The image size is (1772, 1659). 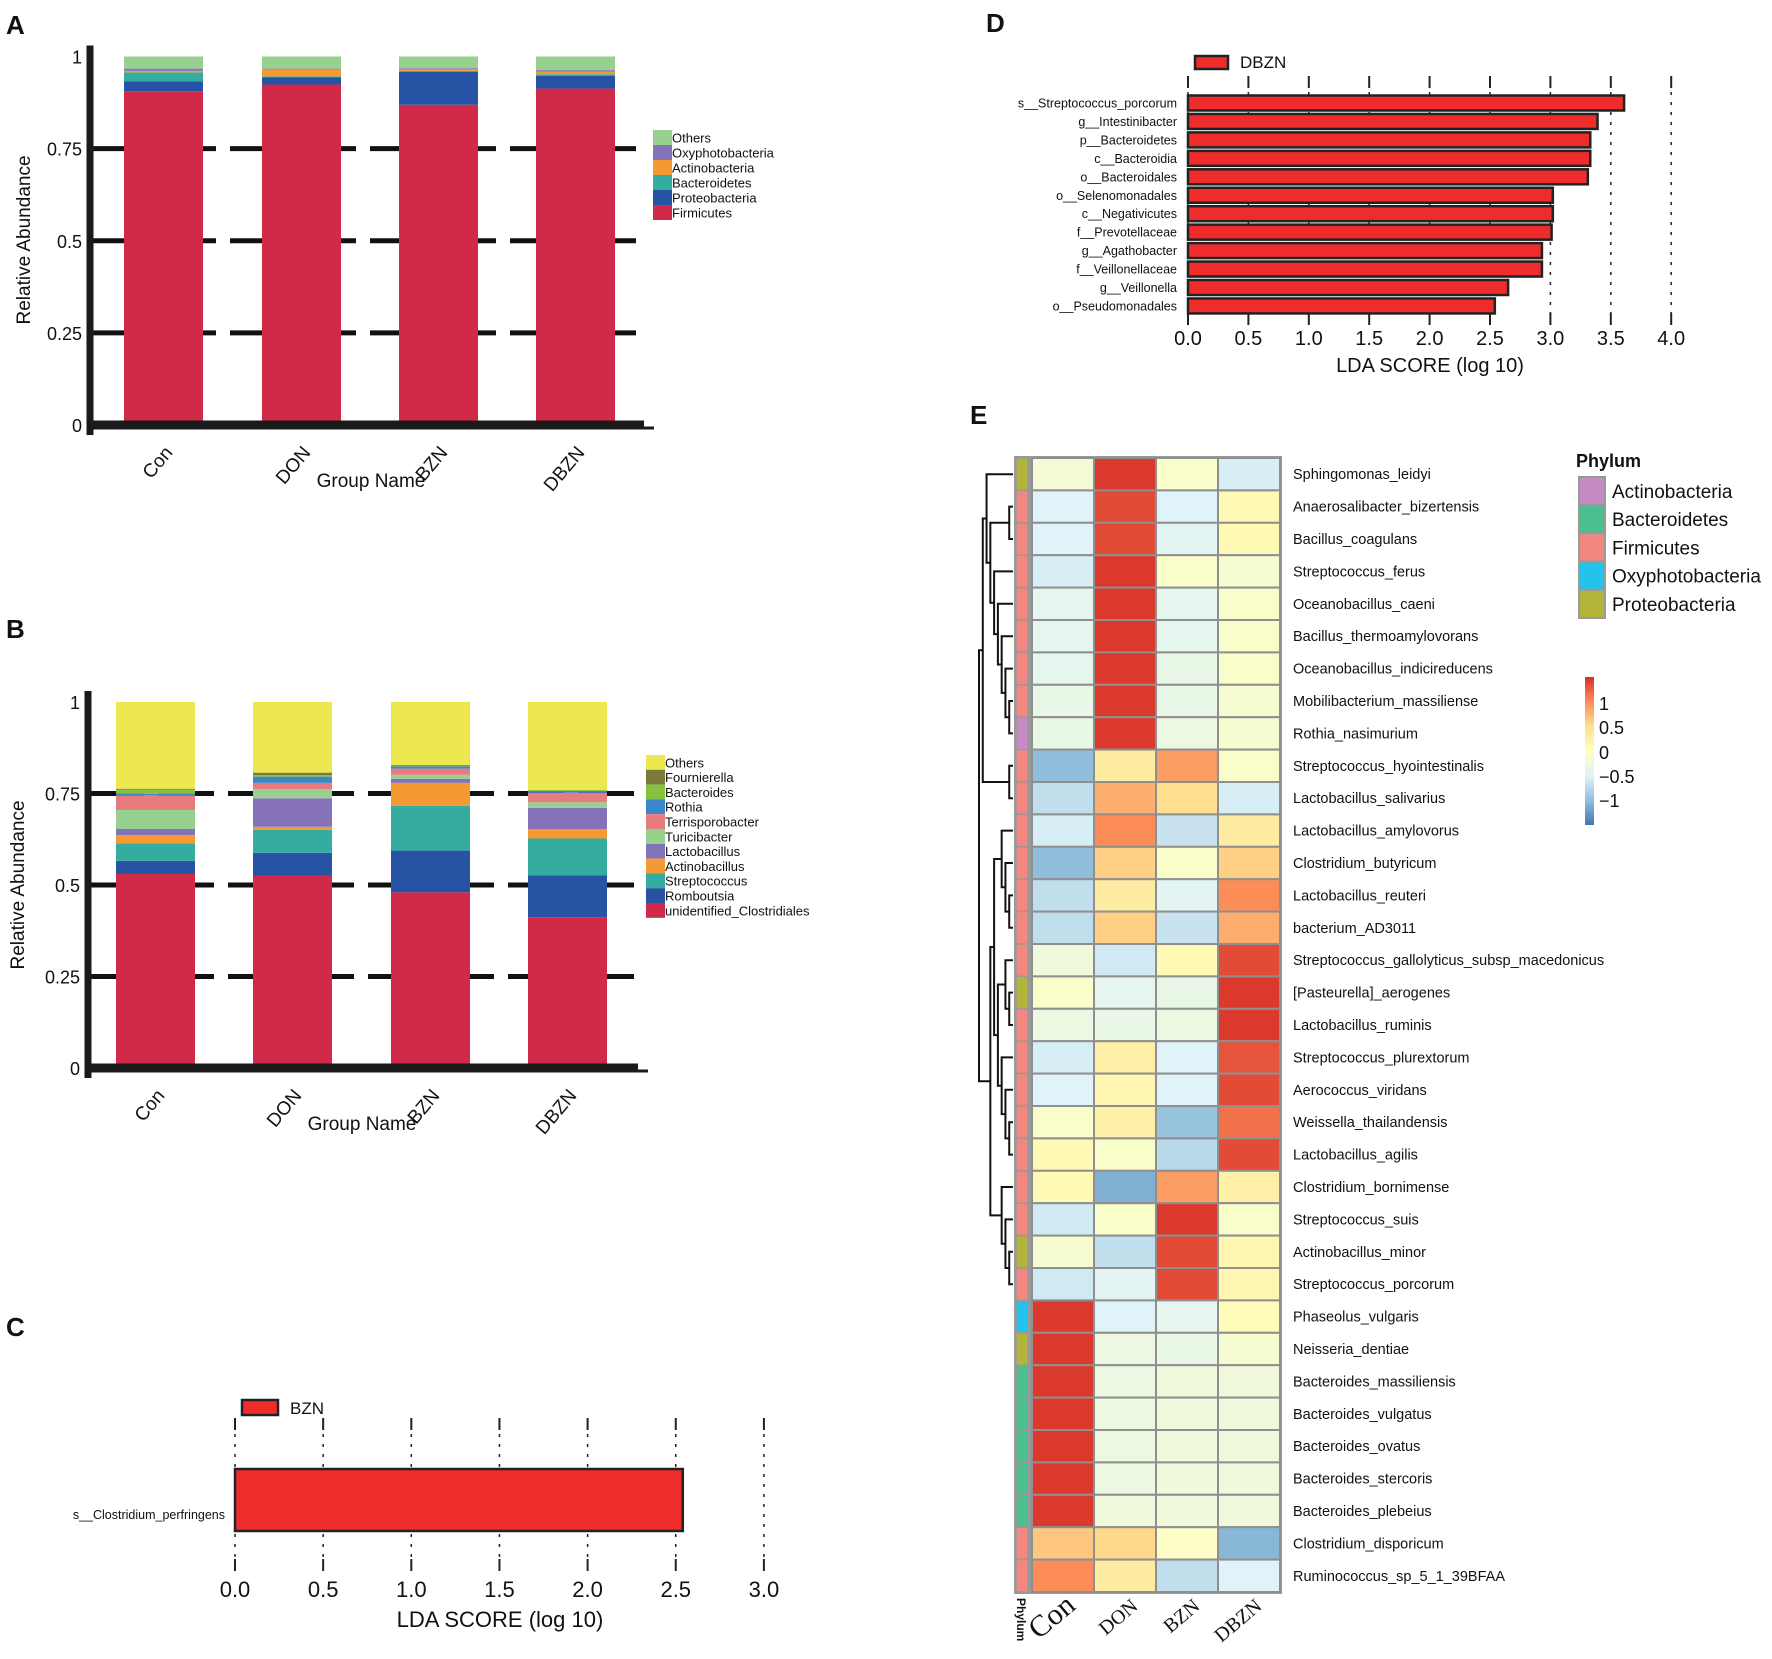 What do you see at coordinates (575, 240) in the screenshot?
I see `bar-dbzn` at bounding box center [575, 240].